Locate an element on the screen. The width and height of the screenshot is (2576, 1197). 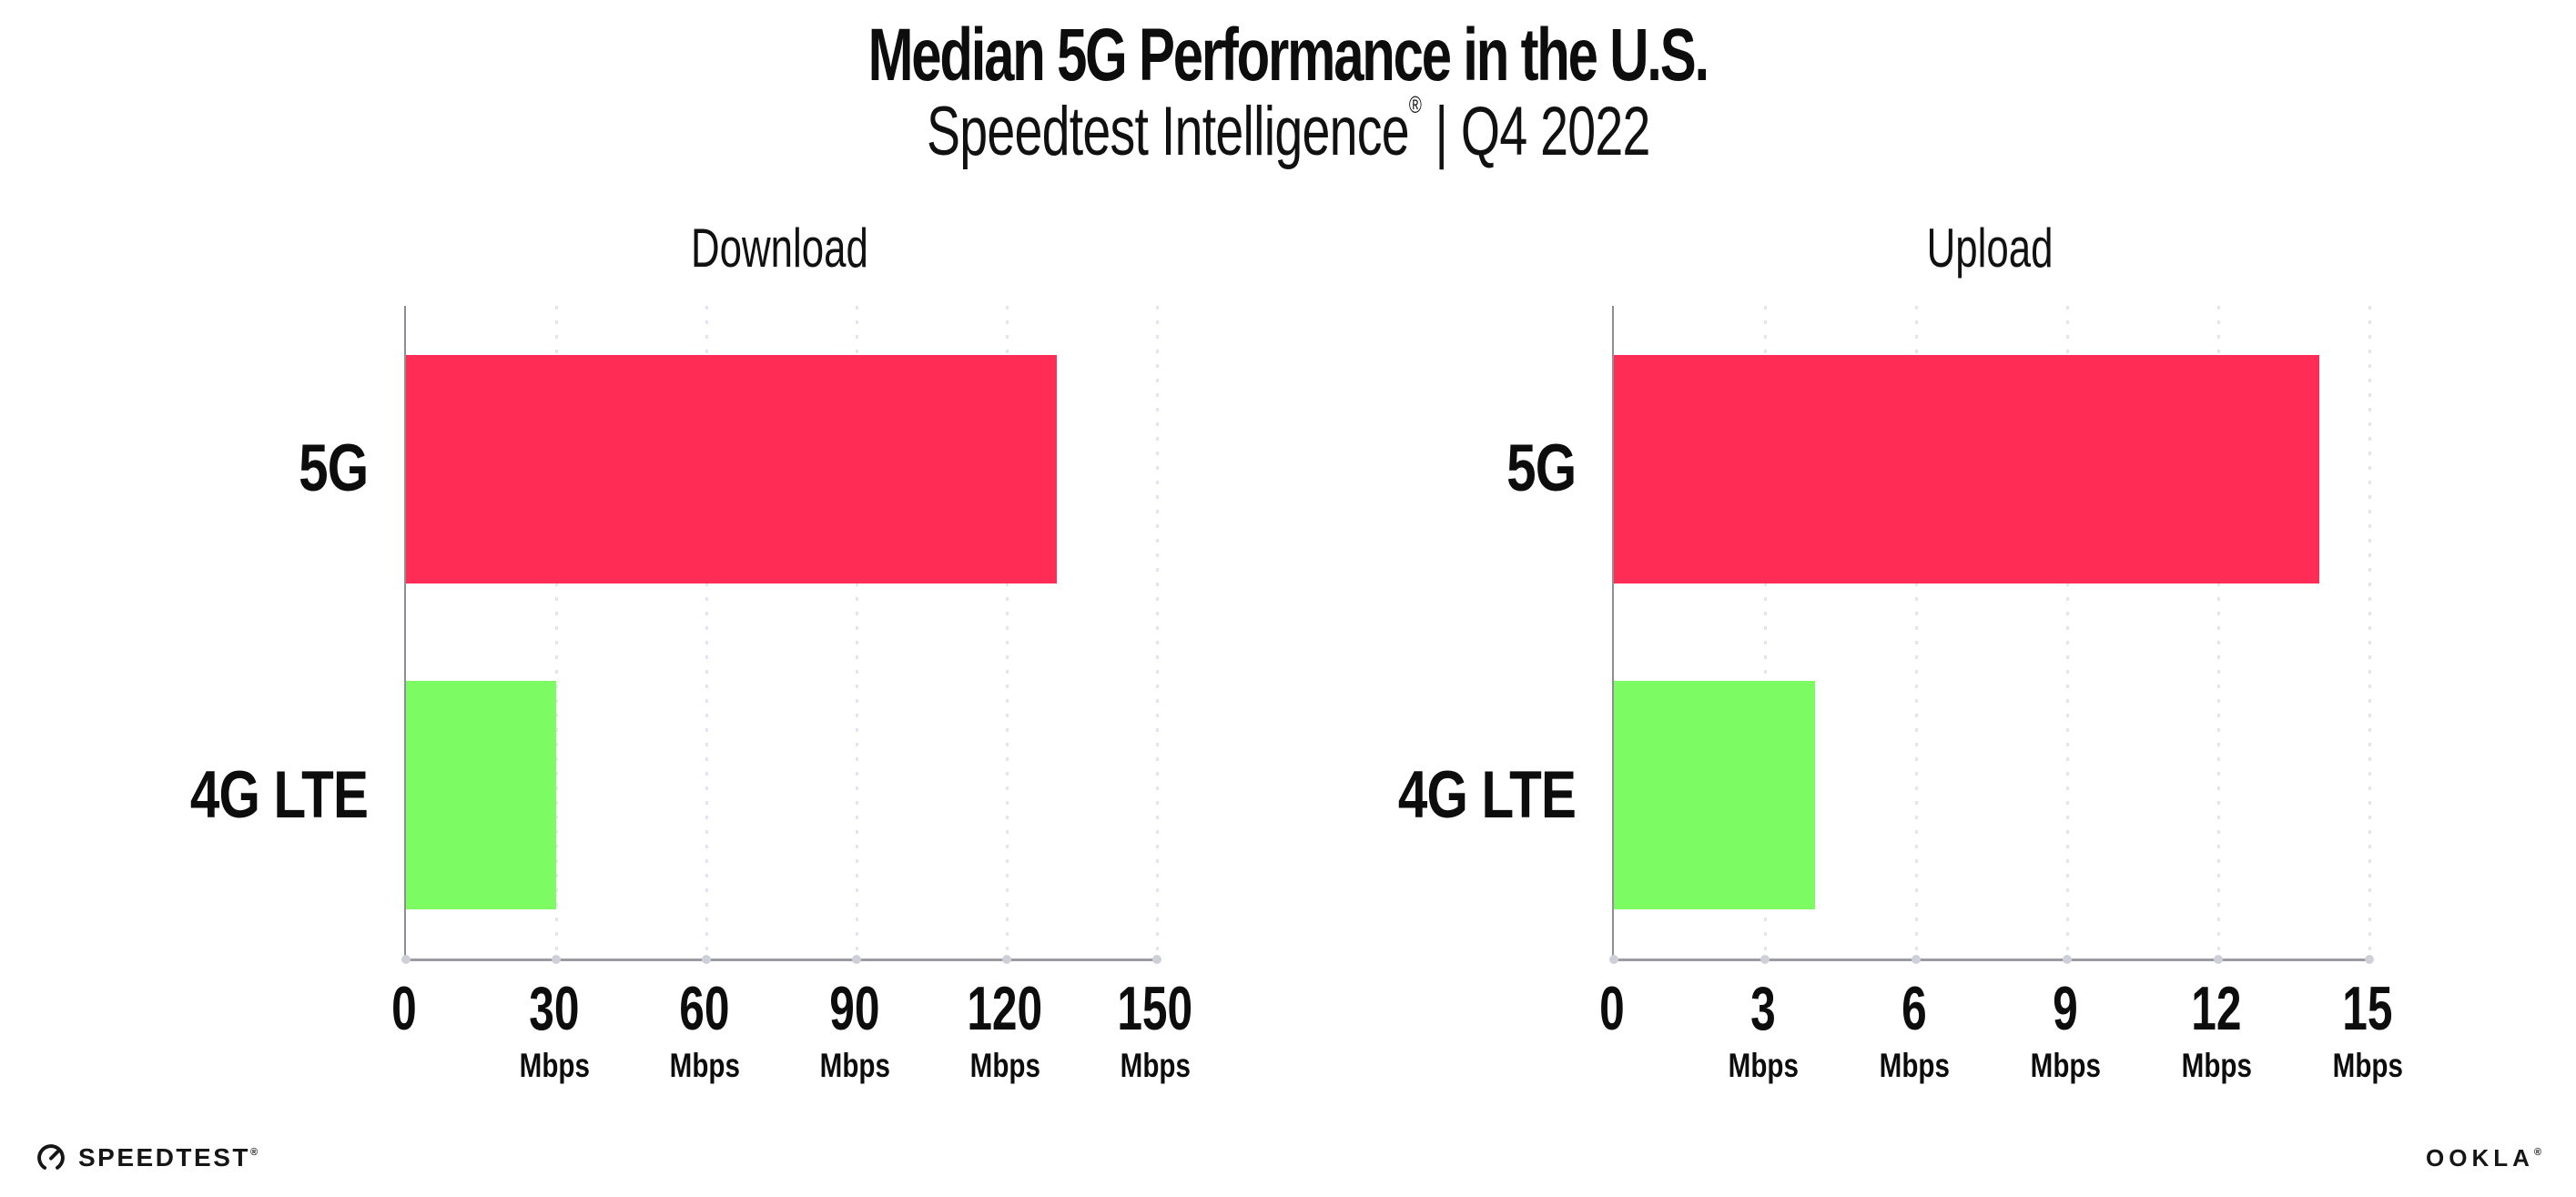
gridline-120-mbps is located at coordinates (1007, 633).